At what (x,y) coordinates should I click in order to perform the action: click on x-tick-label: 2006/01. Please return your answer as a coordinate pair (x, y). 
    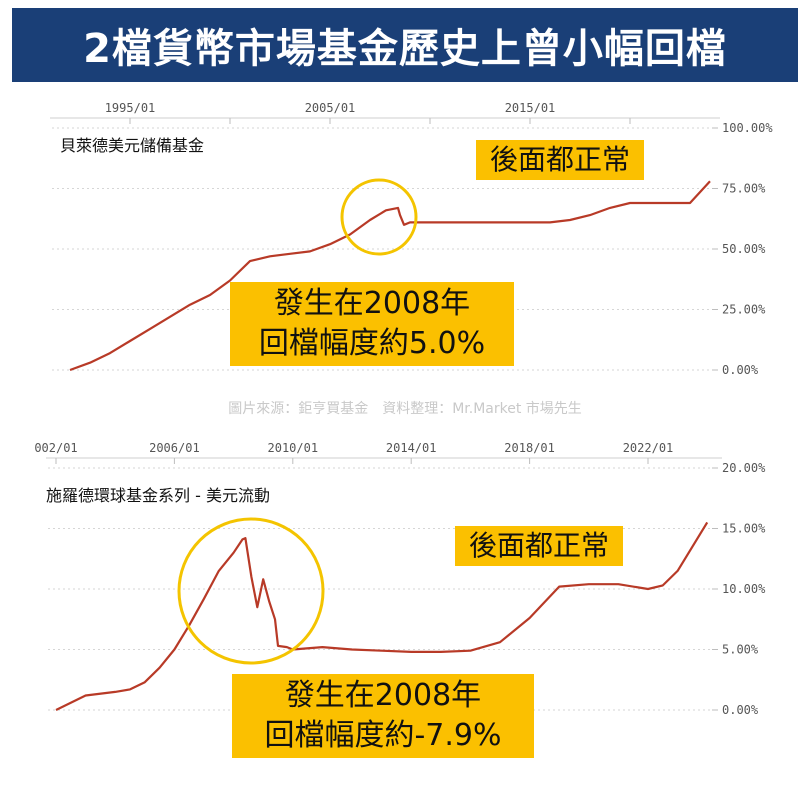
    Looking at the image, I should click on (174, 448).